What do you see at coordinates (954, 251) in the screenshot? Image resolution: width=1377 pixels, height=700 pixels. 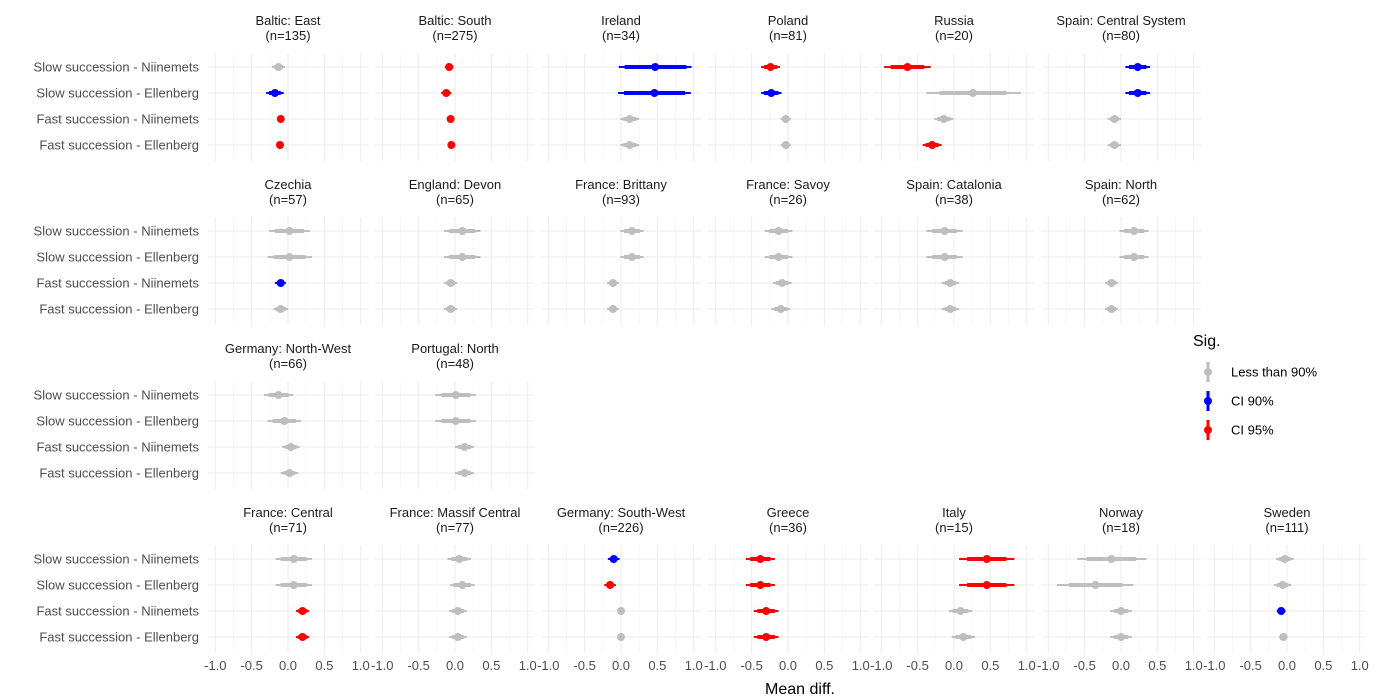 I see `facet-panel: Spain: Catalonia(n=38)` at bounding box center [954, 251].